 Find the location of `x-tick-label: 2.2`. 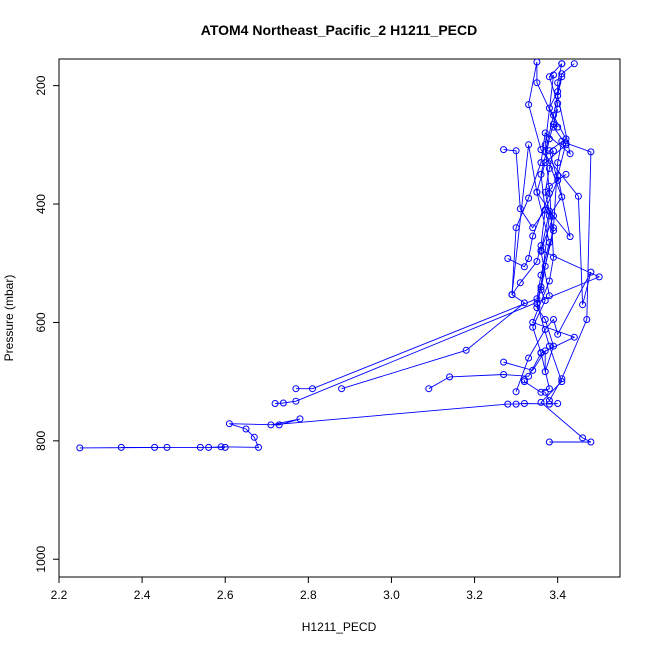

x-tick-label: 2.2 is located at coordinates (59, 595).